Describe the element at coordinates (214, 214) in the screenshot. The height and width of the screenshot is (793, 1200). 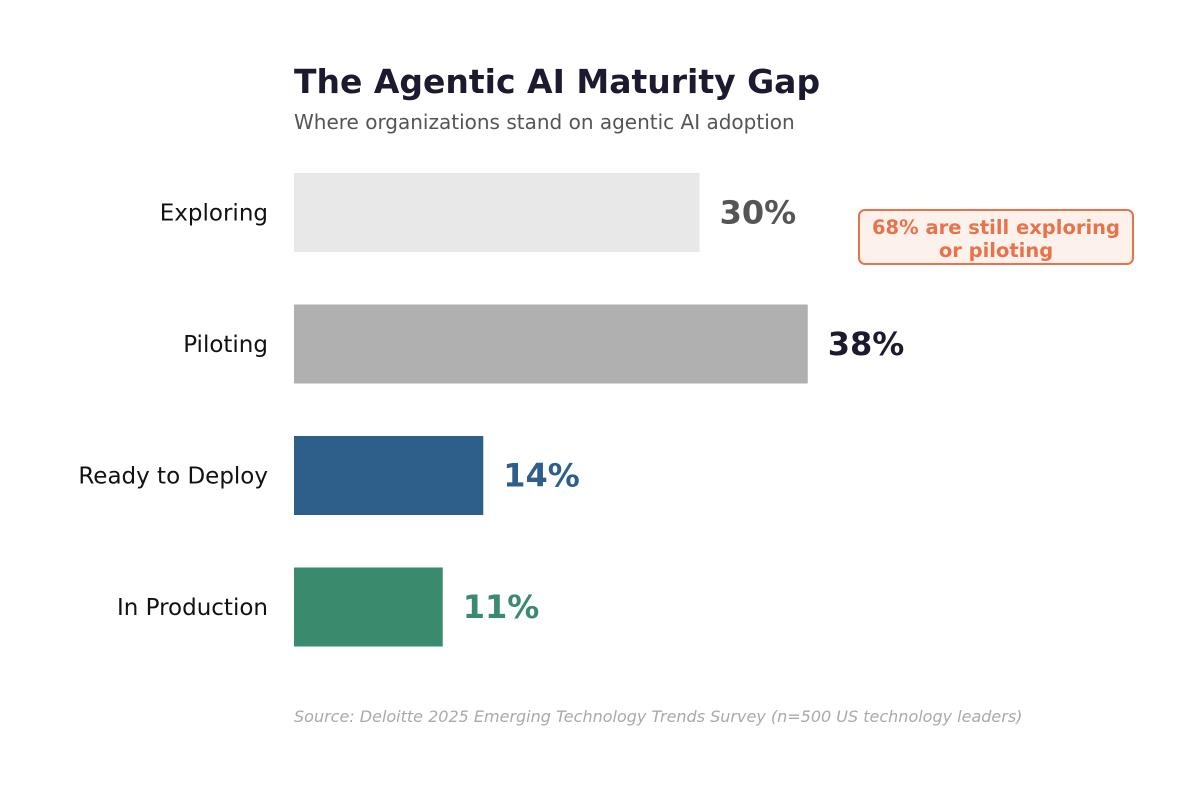
I see `category-label-exploring: Exploring` at that location.